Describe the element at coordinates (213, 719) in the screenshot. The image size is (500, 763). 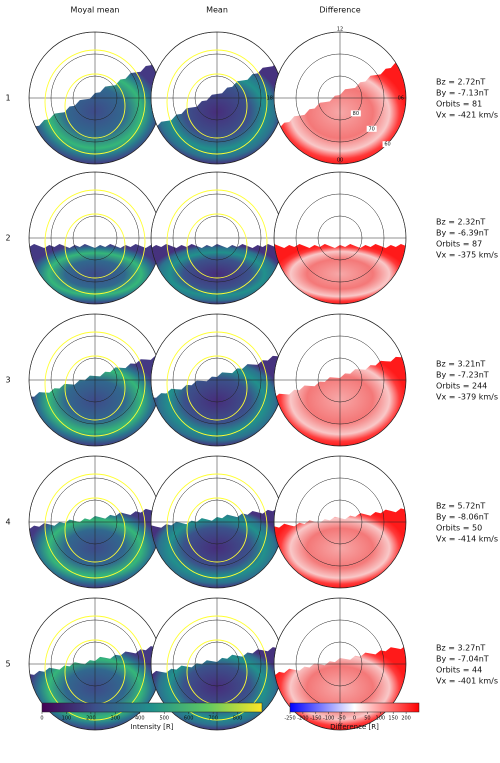
I see `colorbar-tick-label: 700` at that location.